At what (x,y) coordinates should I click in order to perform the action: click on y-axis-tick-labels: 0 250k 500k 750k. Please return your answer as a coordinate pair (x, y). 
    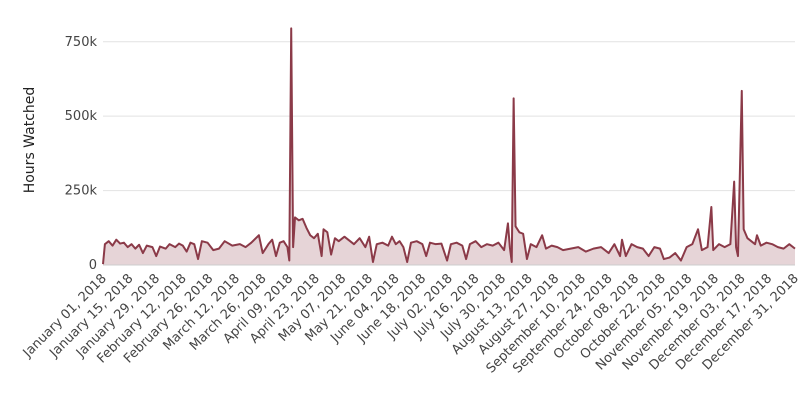
    Looking at the image, I should click on (81, 154).